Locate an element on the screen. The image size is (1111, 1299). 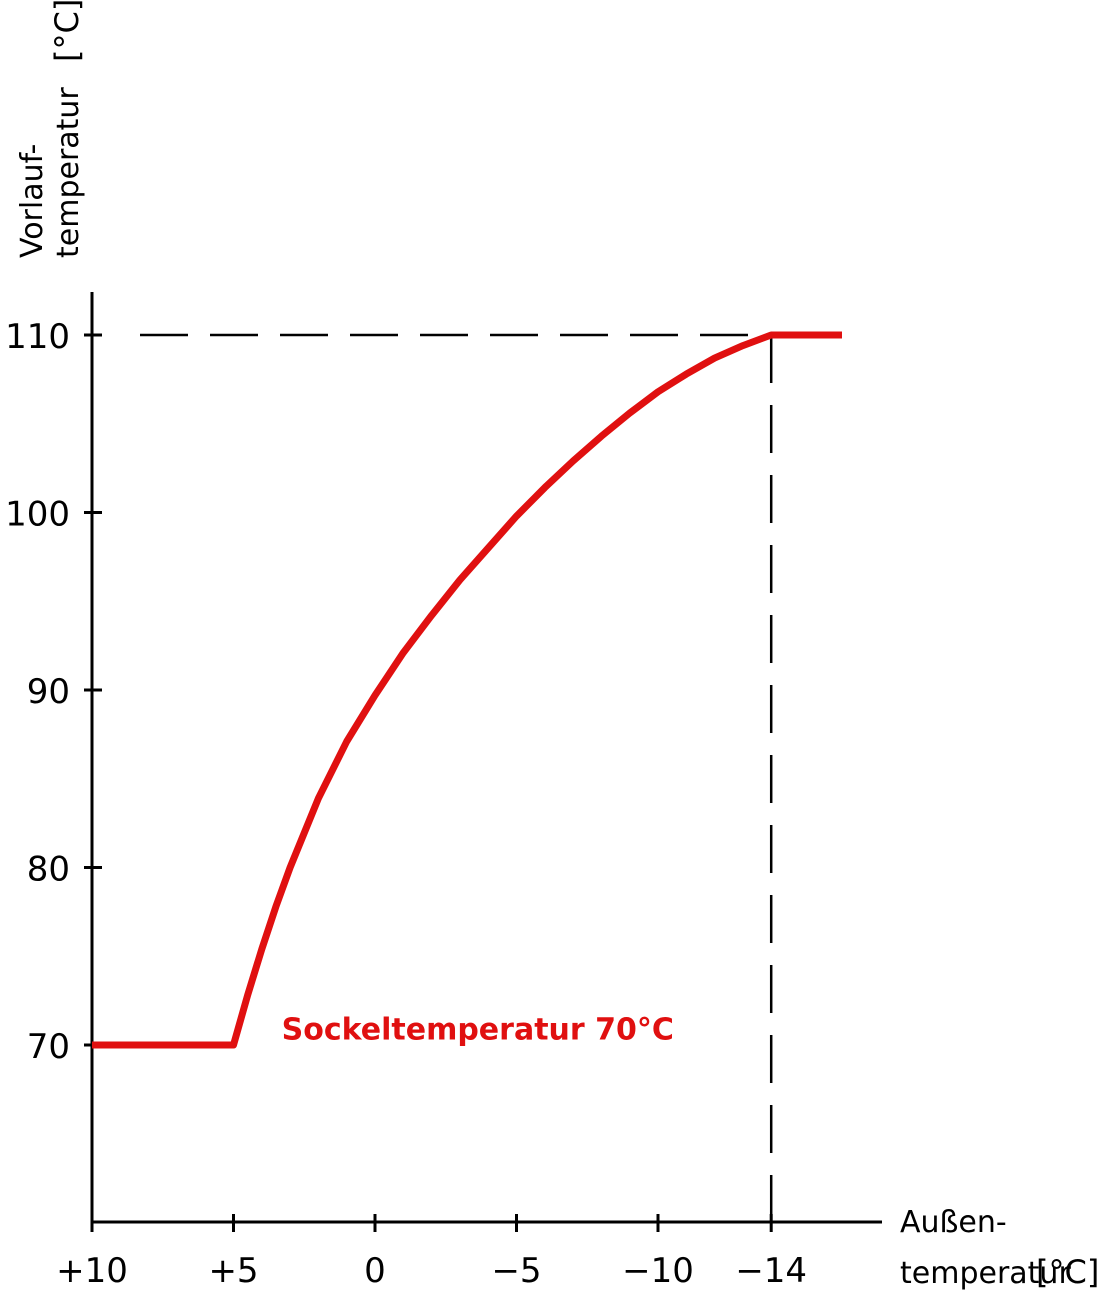
y-tick-label: 110 is located at coordinates (37, 337).